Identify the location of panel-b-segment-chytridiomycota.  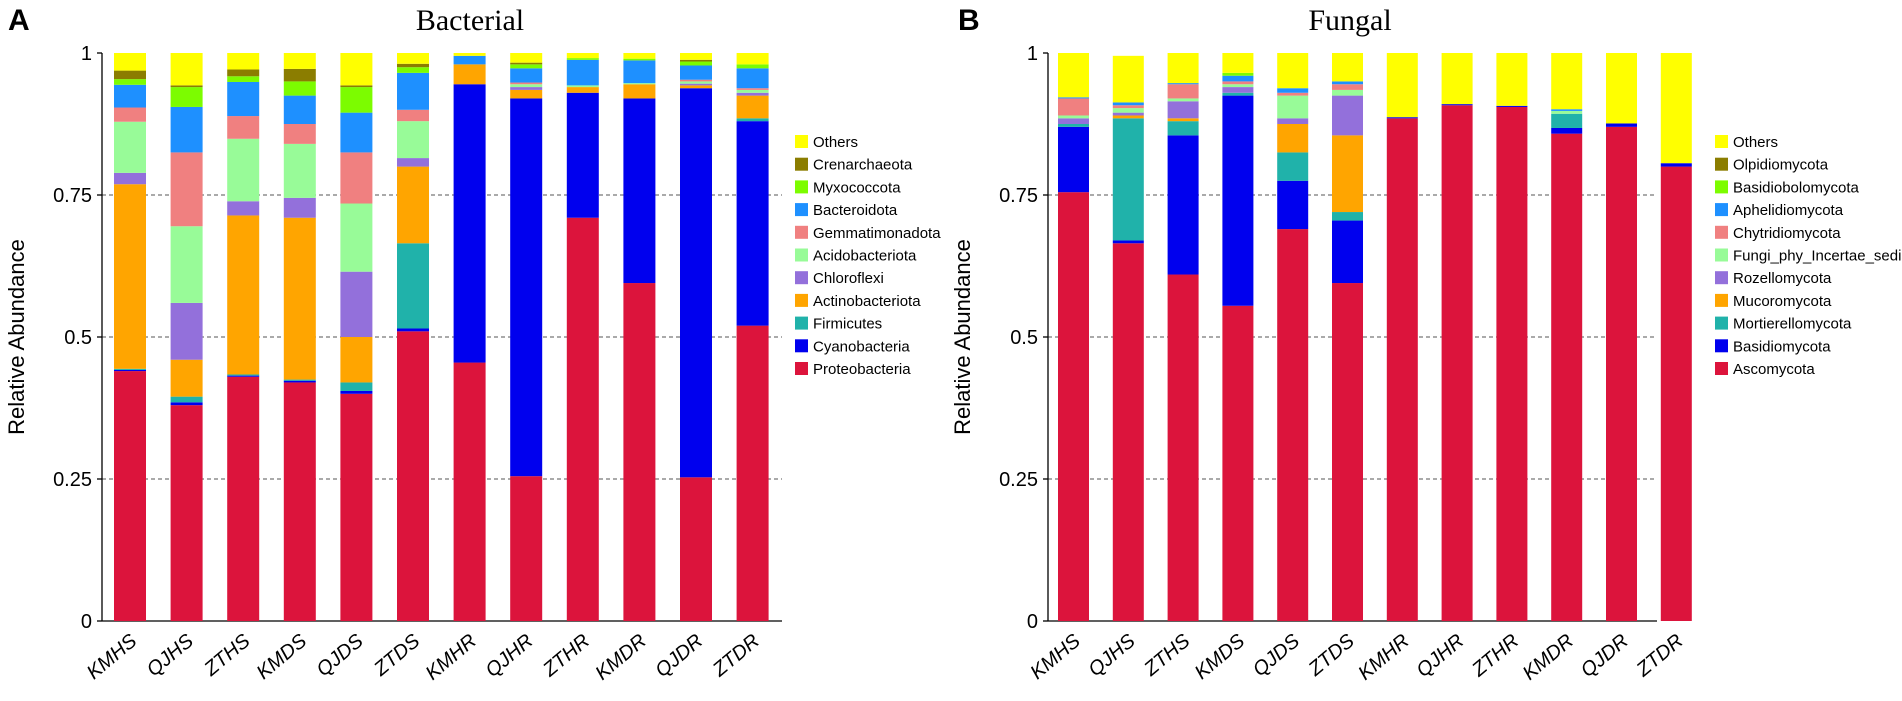
(1293, 94).